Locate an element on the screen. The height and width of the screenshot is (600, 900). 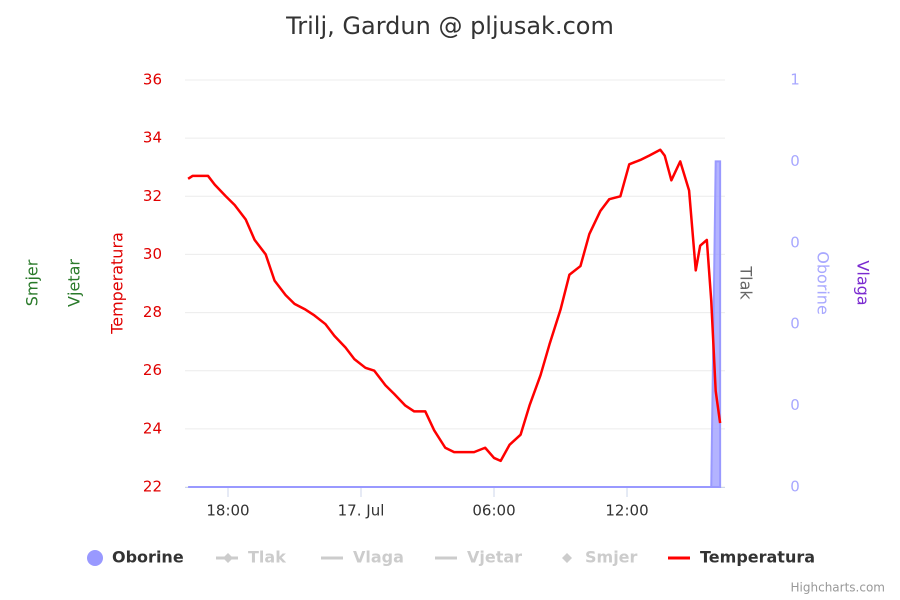
x-tick-label: 06:00 is located at coordinates (493, 511).